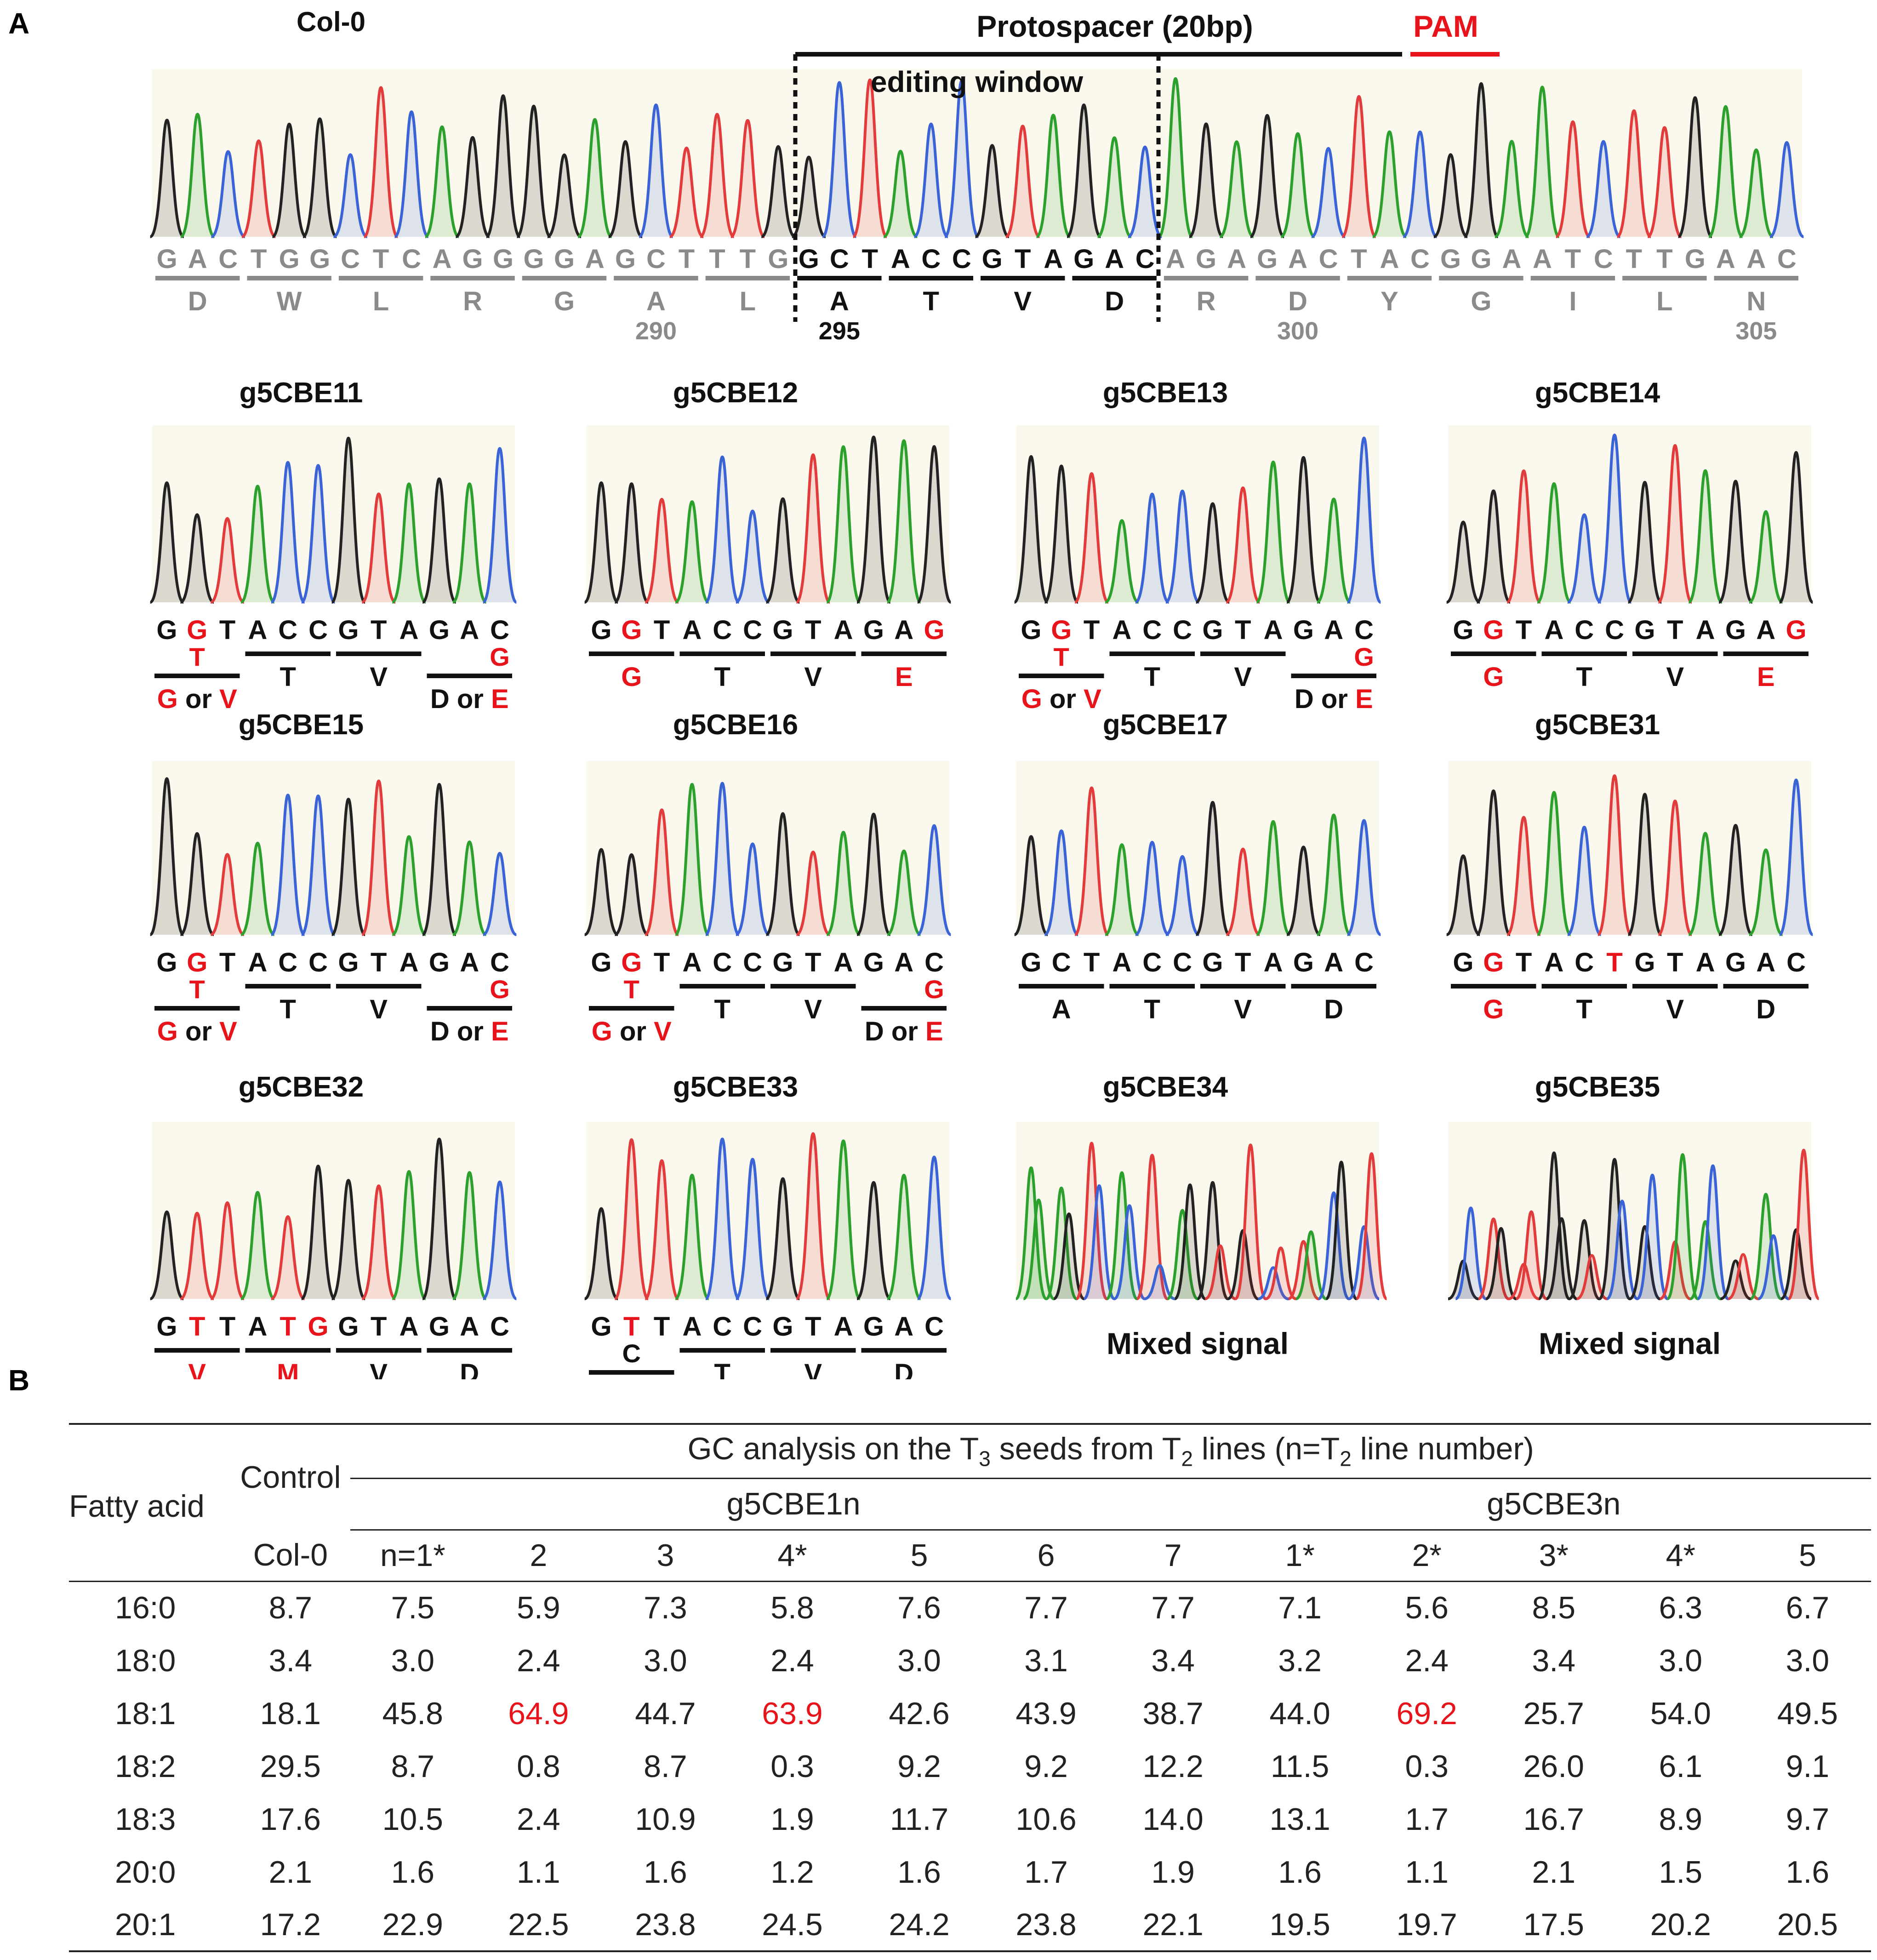 The height and width of the screenshot is (1960, 1877). I want to click on table-cell: 7.3, so click(666, 1608).